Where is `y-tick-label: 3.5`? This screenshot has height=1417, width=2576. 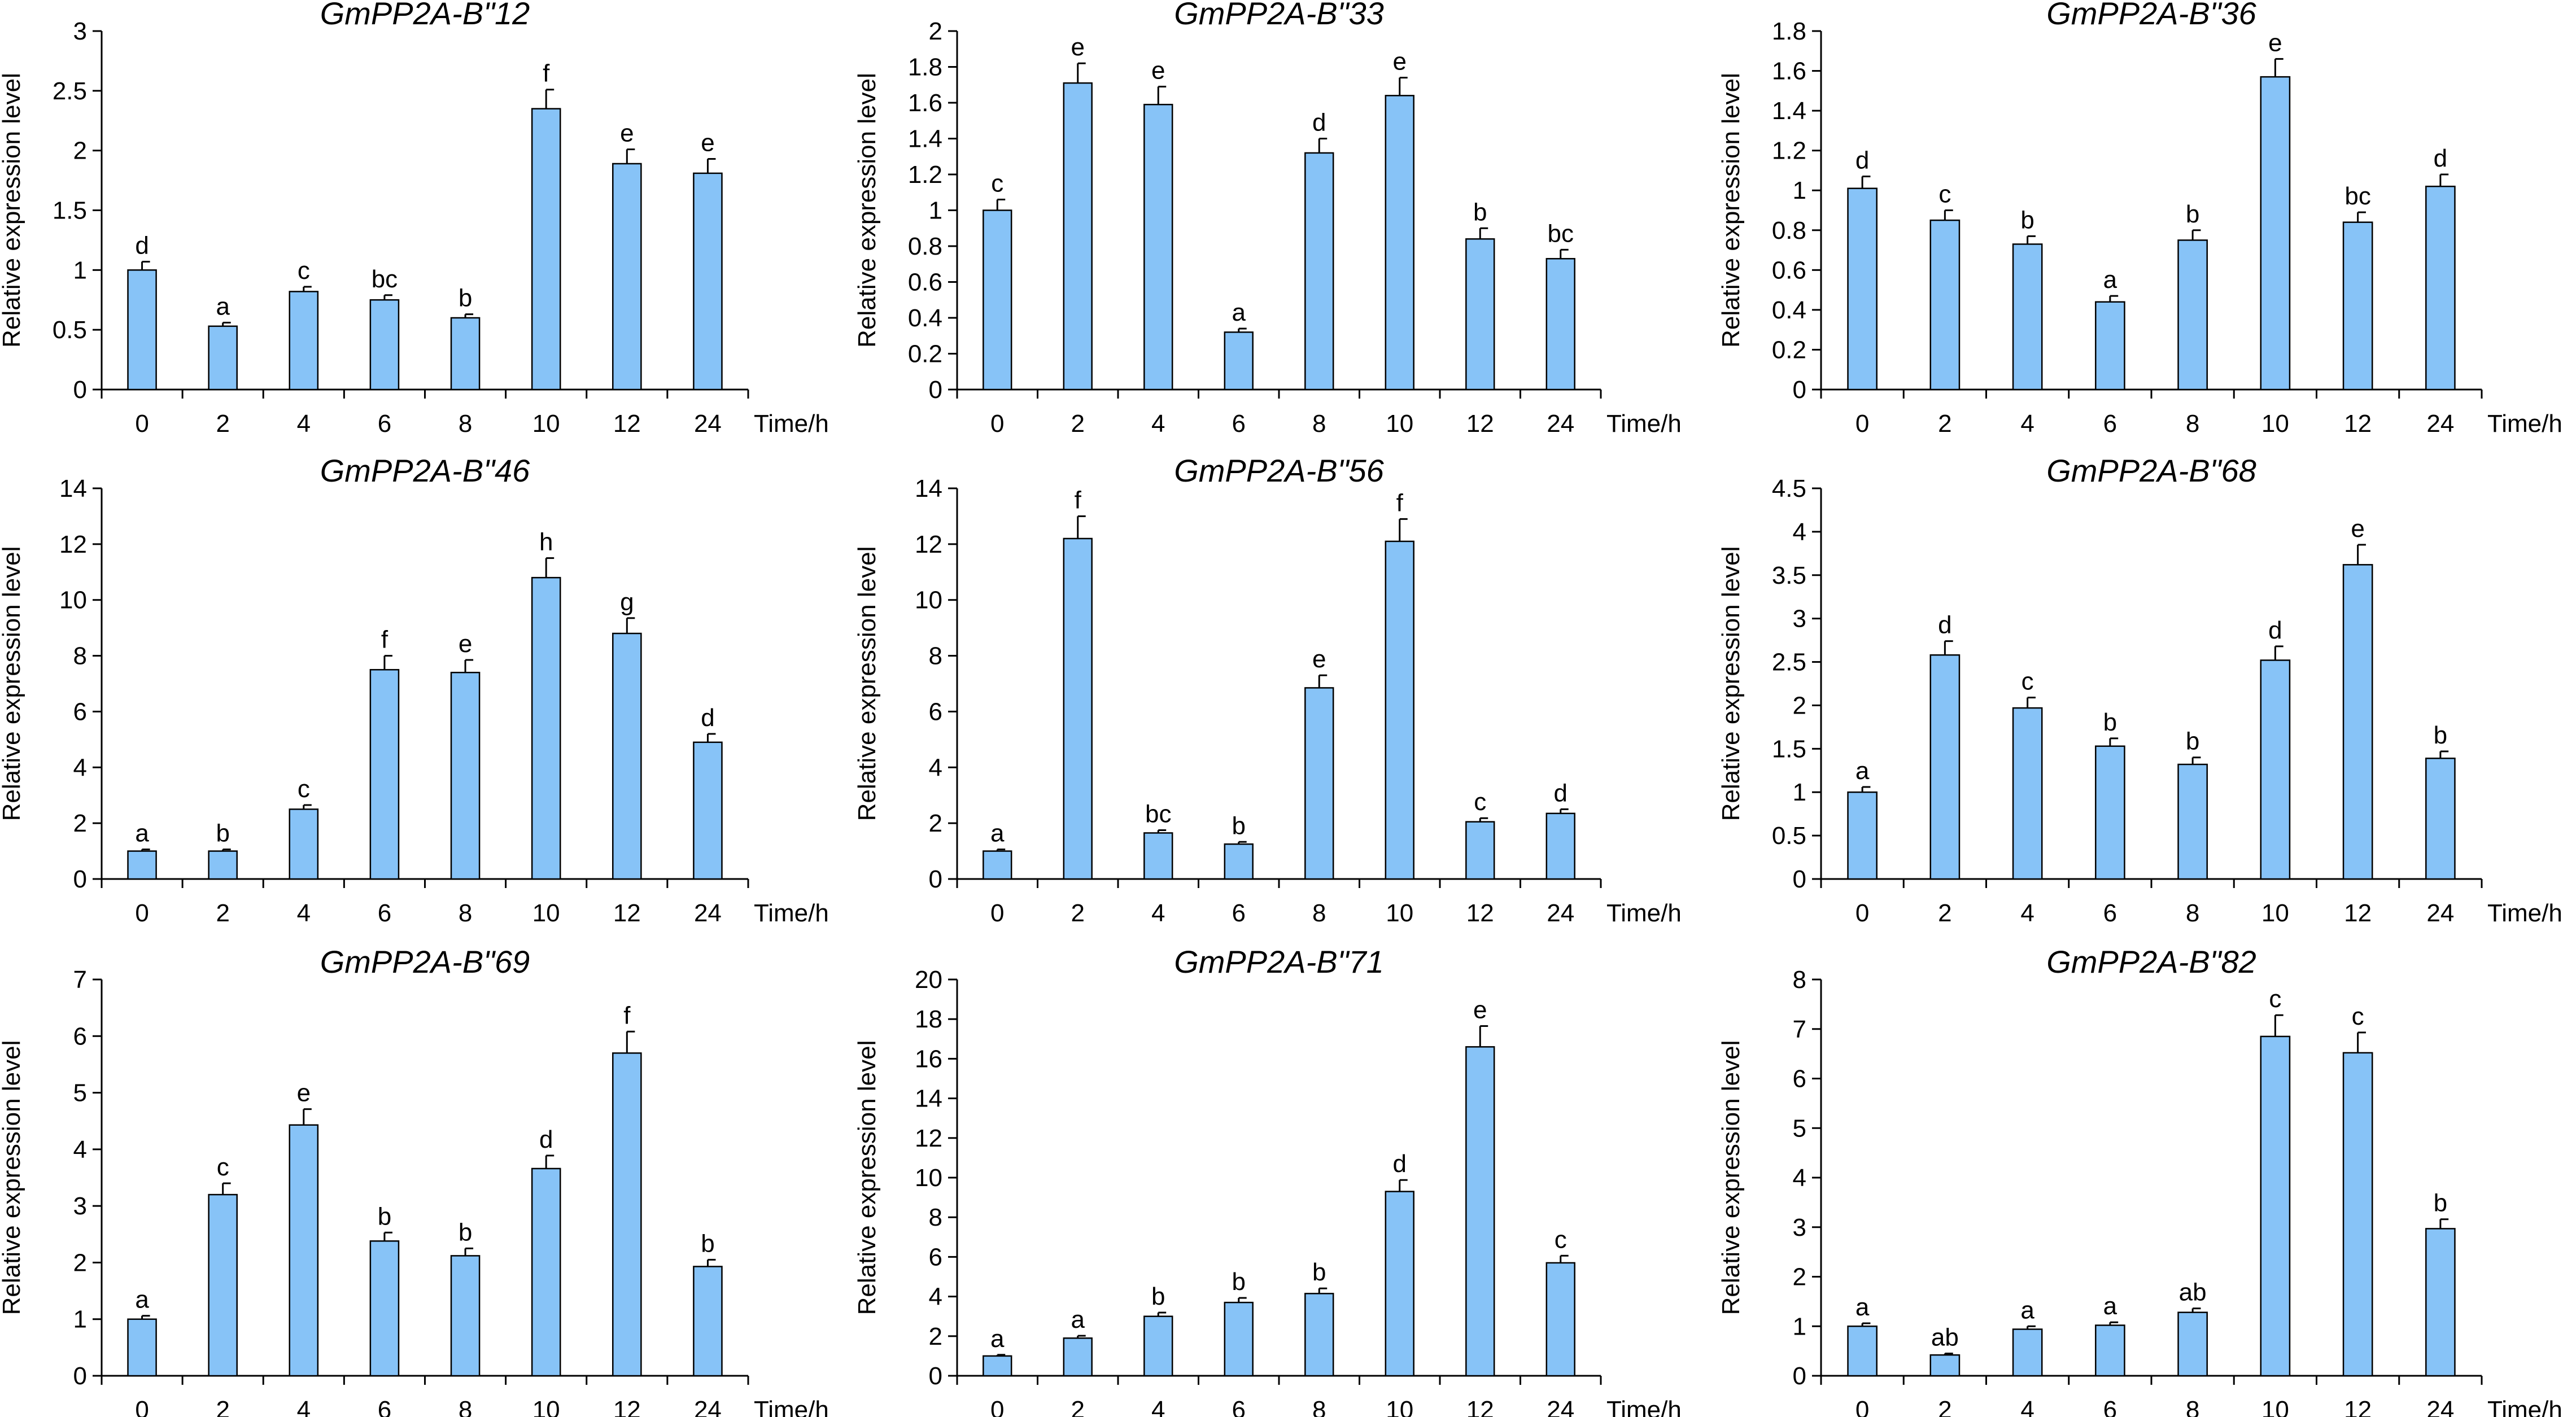
y-tick-label: 3.5 is located at coordinates (1789, 575).